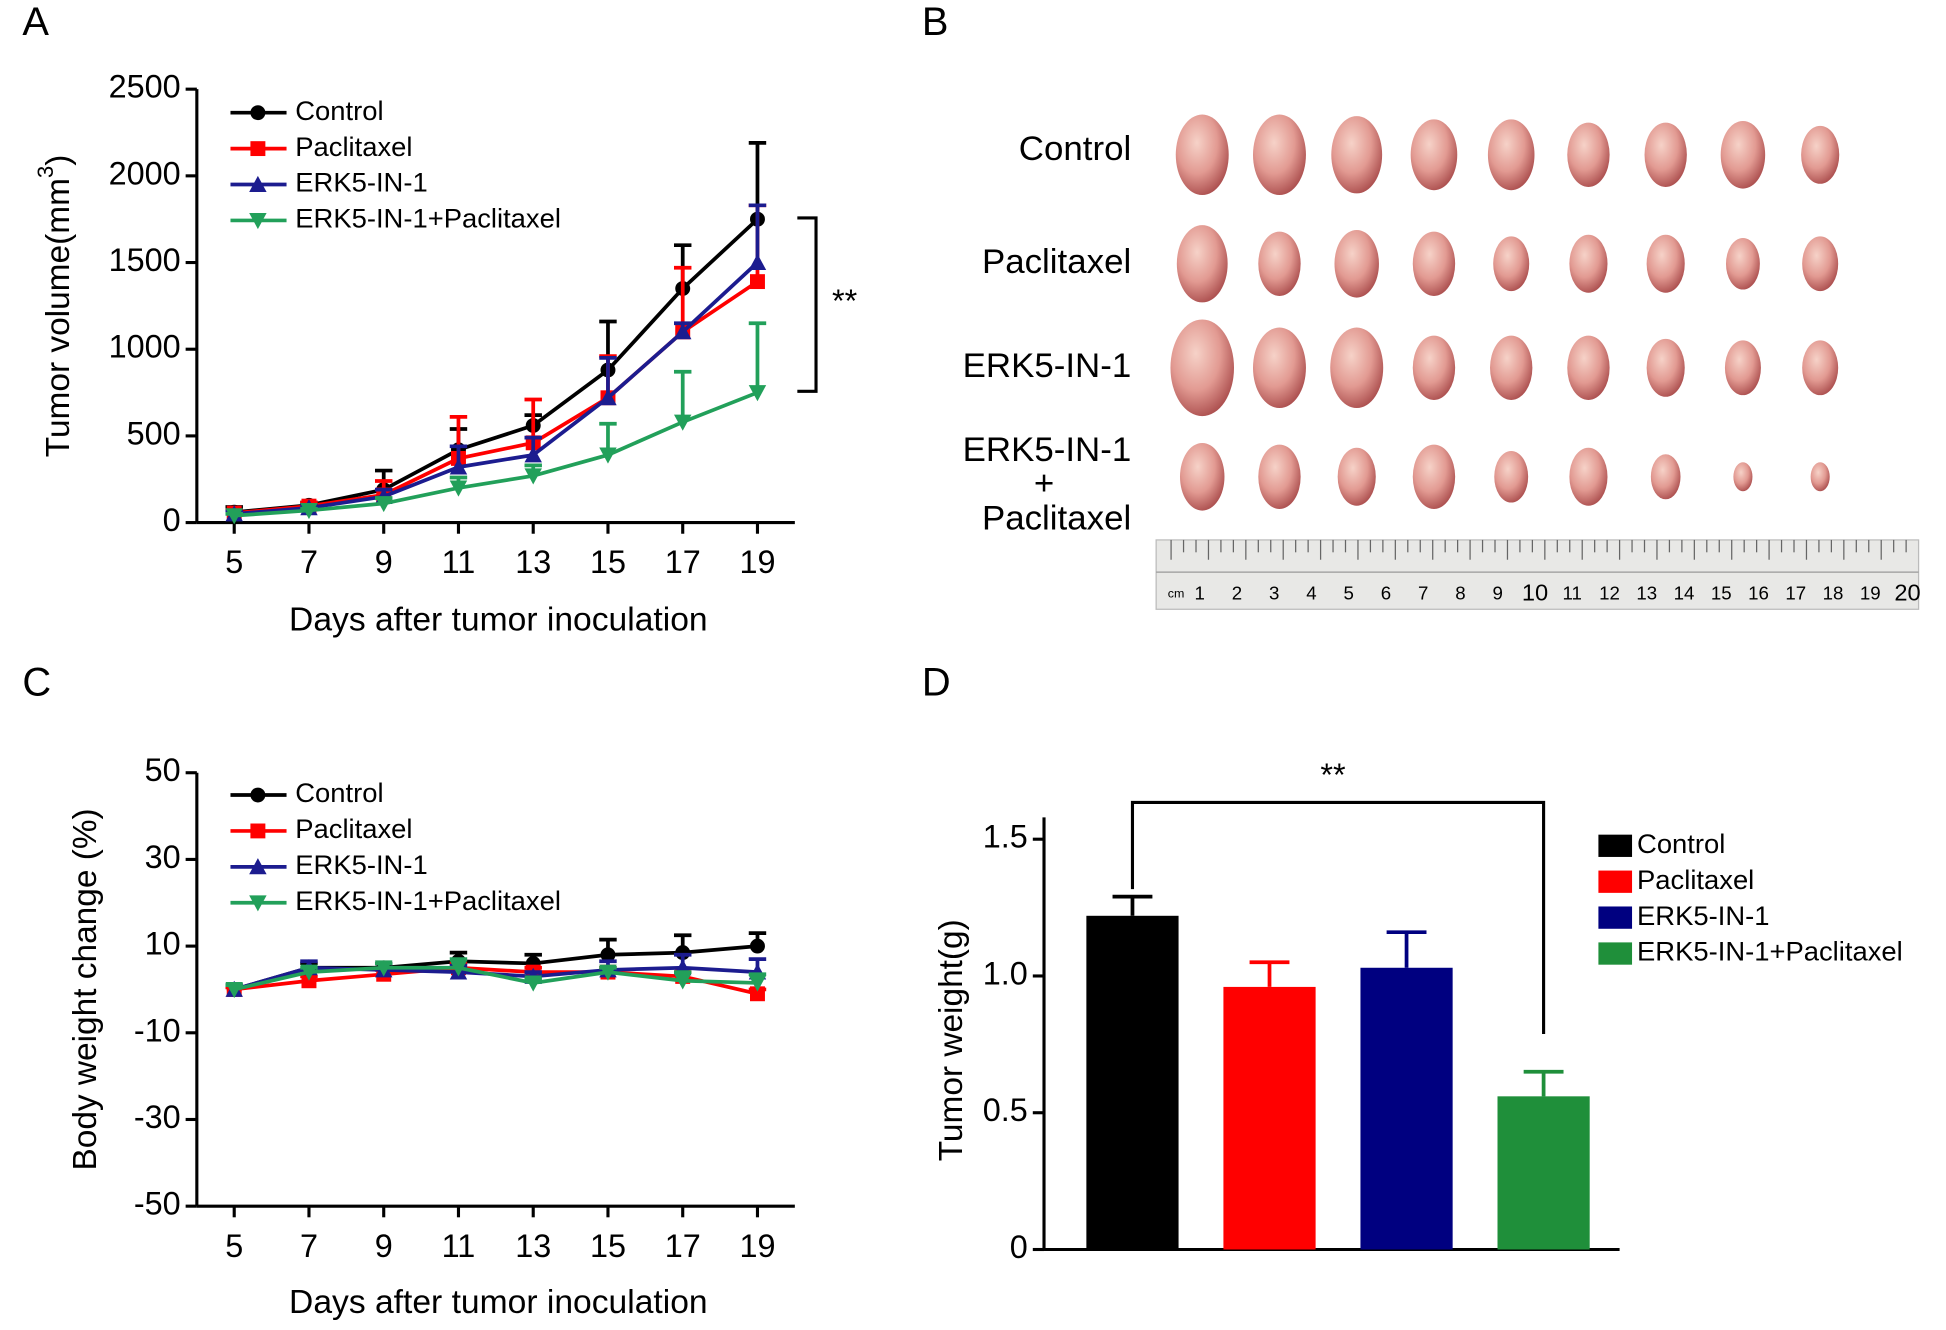 Image resolution: width=1946 pixels, height=1330 pixels. Describe the element at coordinates (85, 989) in the screenshot. I see `y-axis-label-part: Body weight change (%)` at that location.